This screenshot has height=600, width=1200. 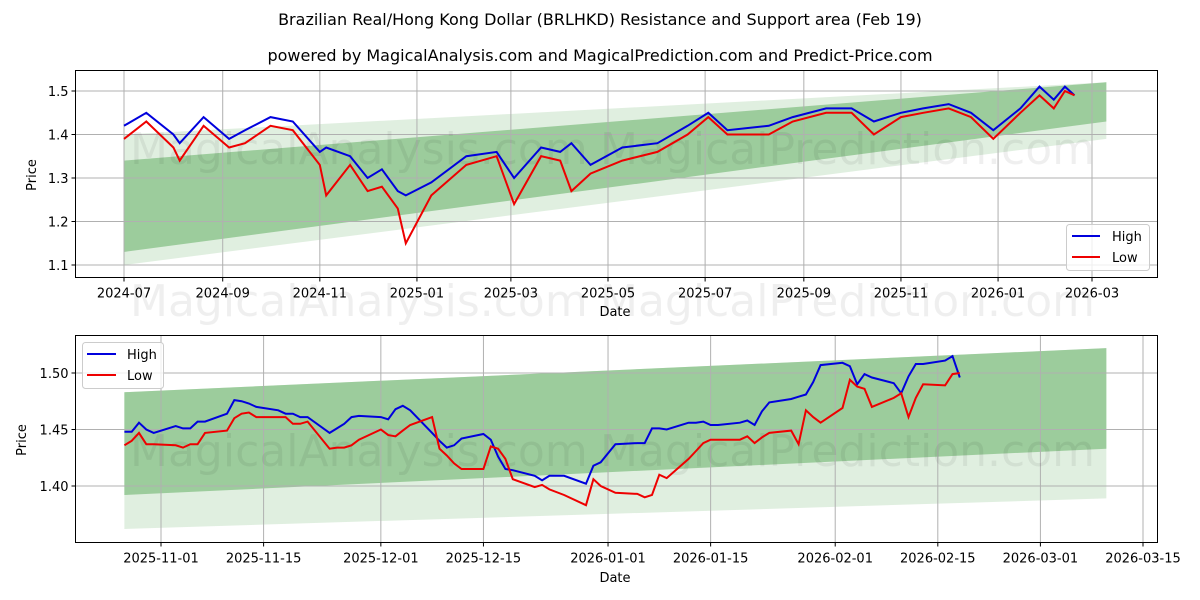 What do you see at coordinates (58, 223) in the screenshot?
I see `y-tick-label: 1.2` at bounding box center [58, 223].